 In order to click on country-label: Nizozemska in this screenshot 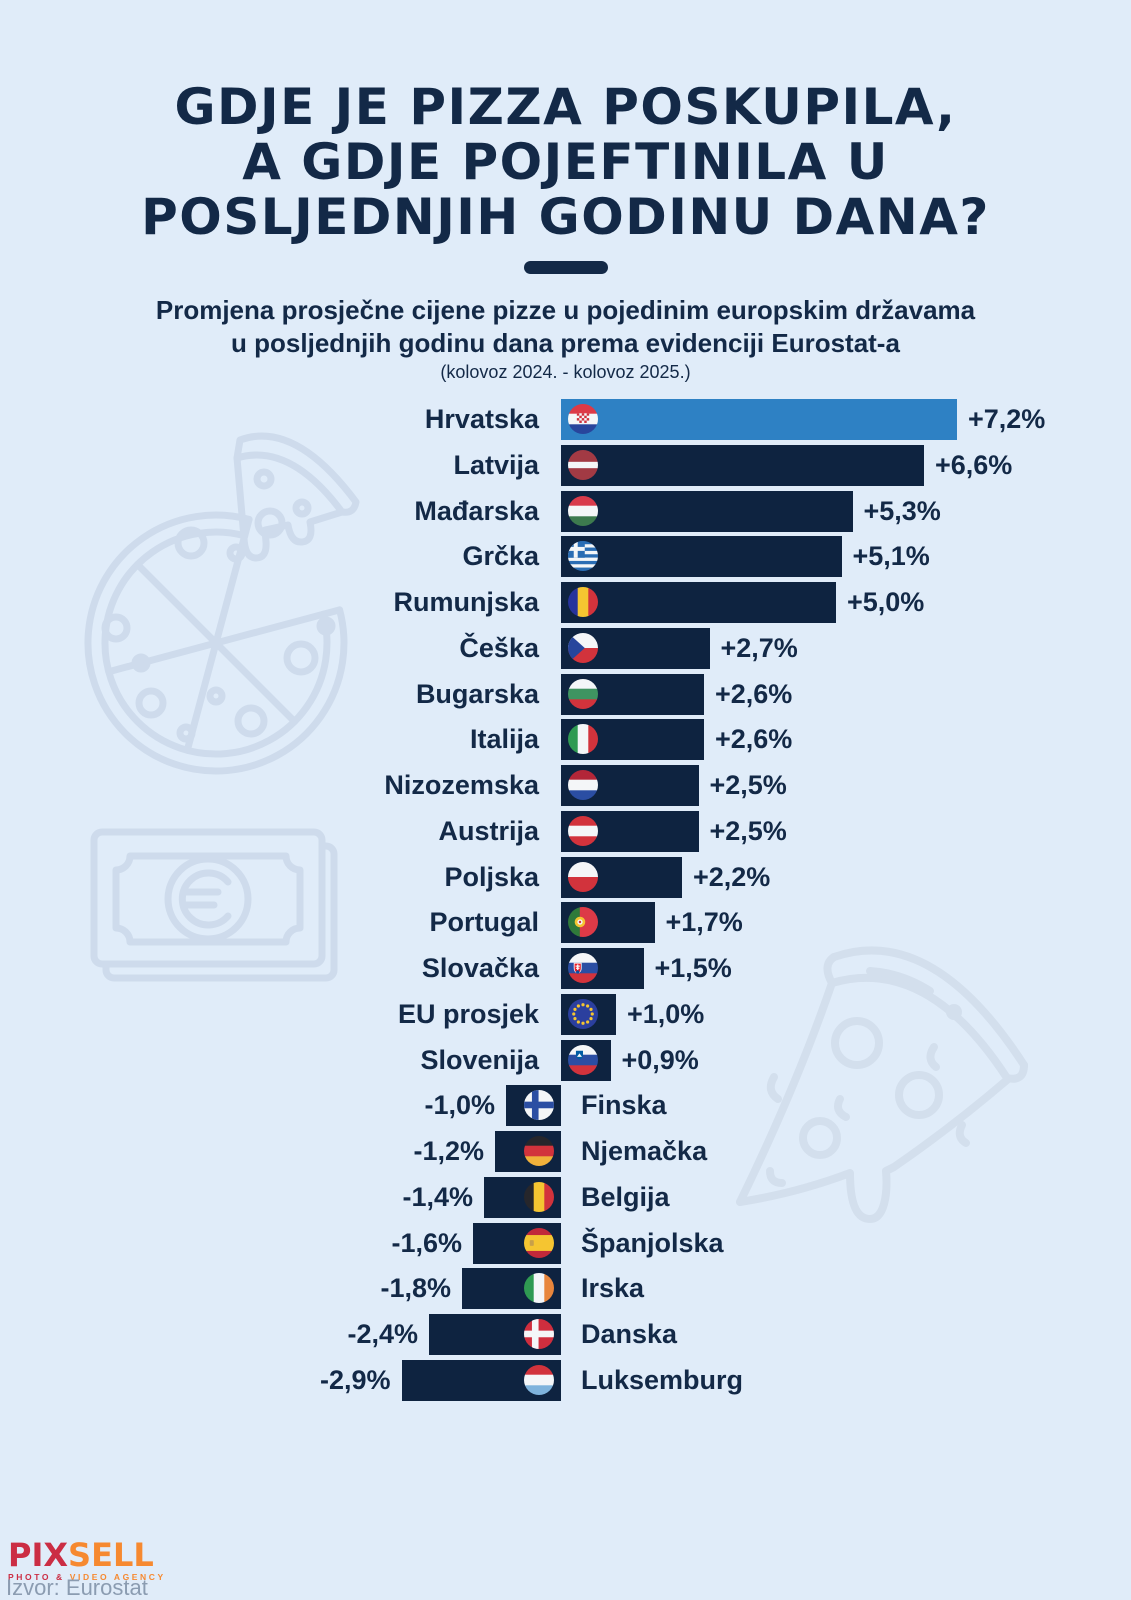, I will do `click(461, 785)`.